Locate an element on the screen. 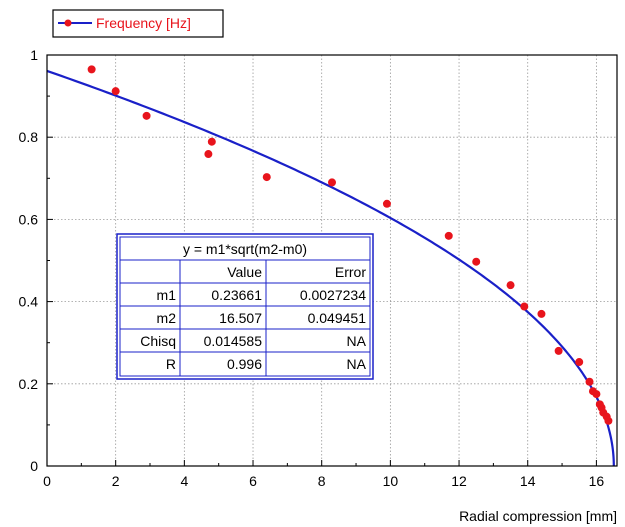 The height and width of the screenshot is (527, 625). fit-header-error: Error is located at coordinates (350, 272).